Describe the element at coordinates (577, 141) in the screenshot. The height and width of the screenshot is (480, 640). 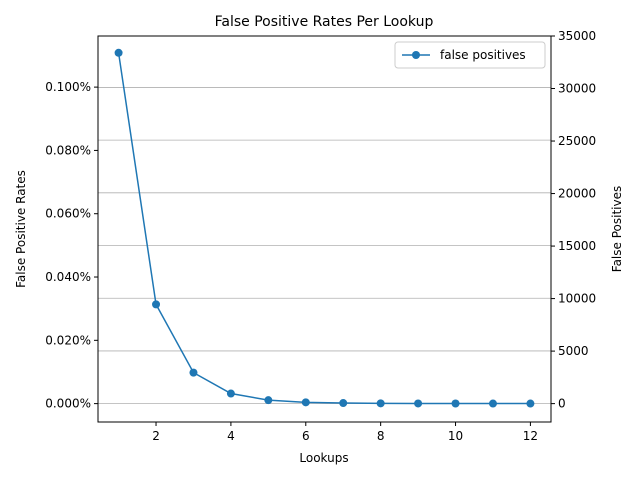
I see `y-right-tick-label: 25000` at that location.